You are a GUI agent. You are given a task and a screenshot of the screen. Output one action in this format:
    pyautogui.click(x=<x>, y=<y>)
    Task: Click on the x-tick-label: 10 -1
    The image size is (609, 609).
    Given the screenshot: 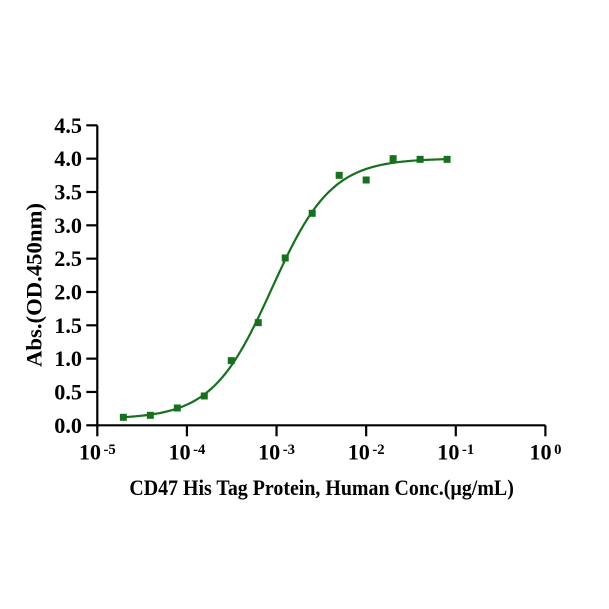 What is the action you would take?
    pyautogui.click(x=455, y=452)
    